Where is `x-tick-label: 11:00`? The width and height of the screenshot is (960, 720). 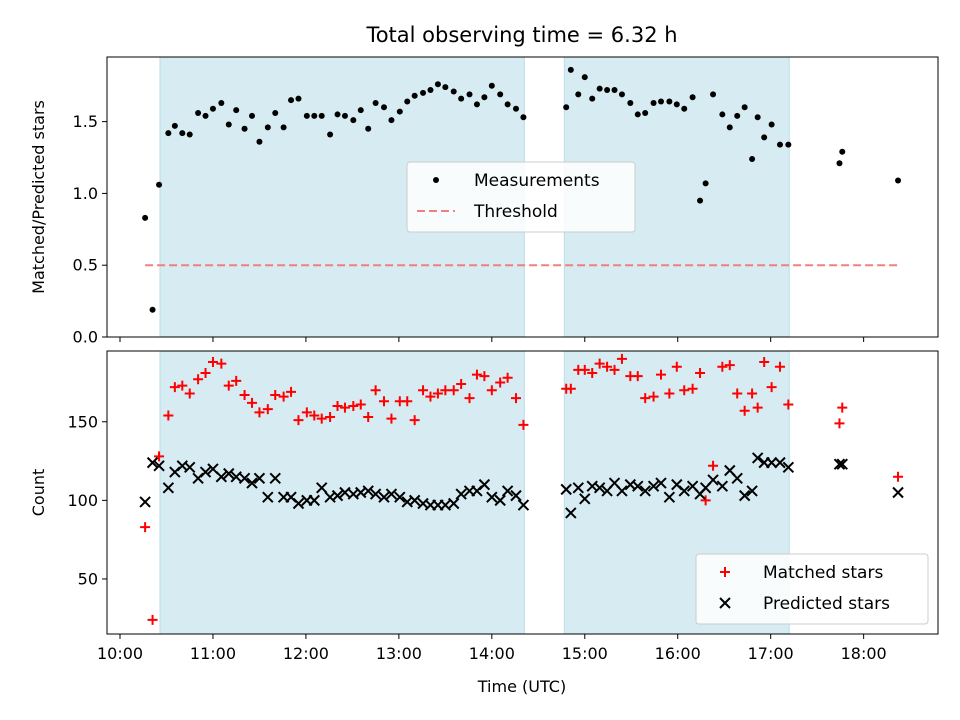 x-tick-label: 11:00 is located at coordinates (213, 653).